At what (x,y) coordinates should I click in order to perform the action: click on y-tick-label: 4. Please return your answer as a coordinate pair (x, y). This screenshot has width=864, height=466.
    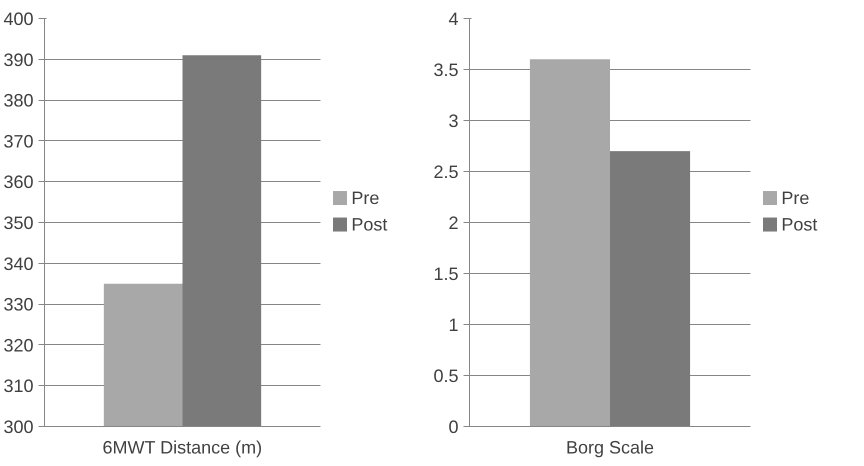
    Looking at the image, I should click on (453, 19).